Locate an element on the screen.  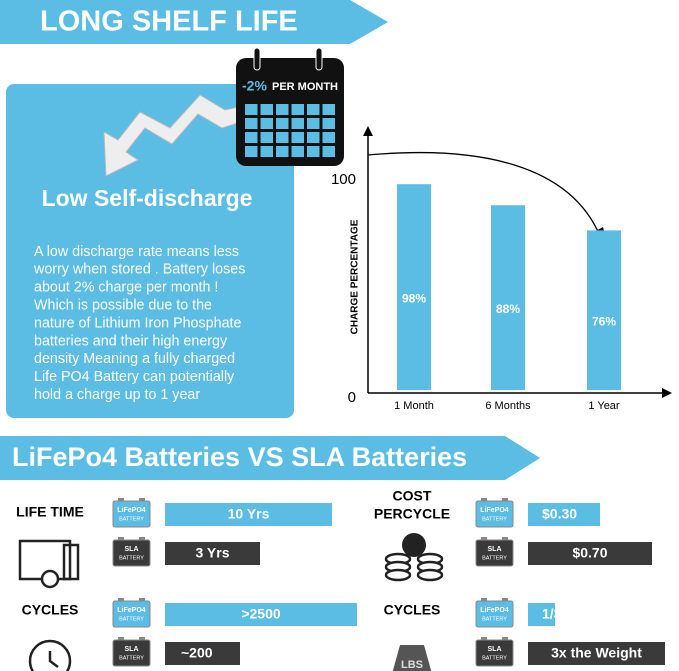
lifepo4-value: 1/3 is located at coordinates (552, 614).